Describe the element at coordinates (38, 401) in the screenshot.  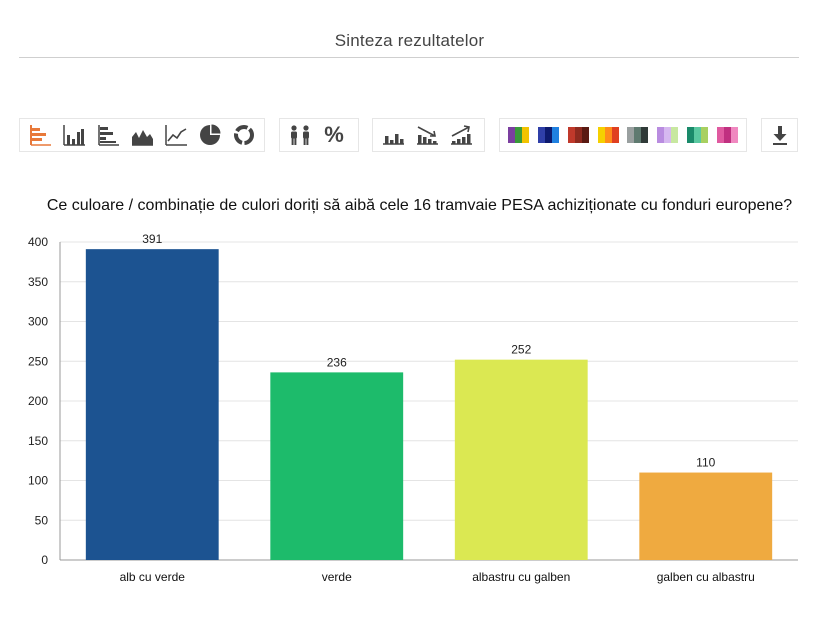
I see `y-tick-label: 200` at that location.